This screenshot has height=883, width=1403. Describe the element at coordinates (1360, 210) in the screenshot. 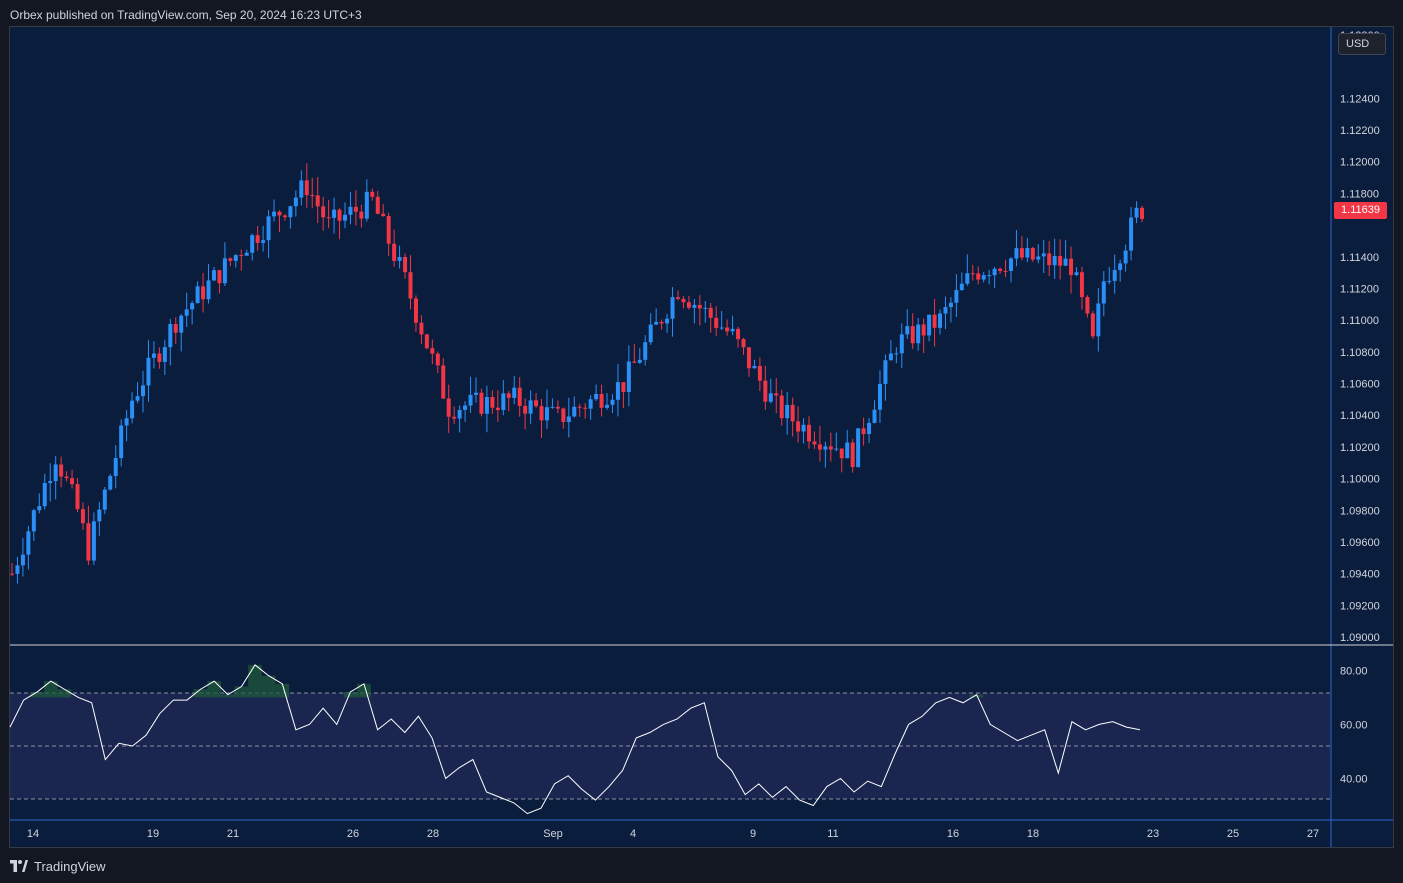

I see `last-price-tag: 1.11639` at that location.